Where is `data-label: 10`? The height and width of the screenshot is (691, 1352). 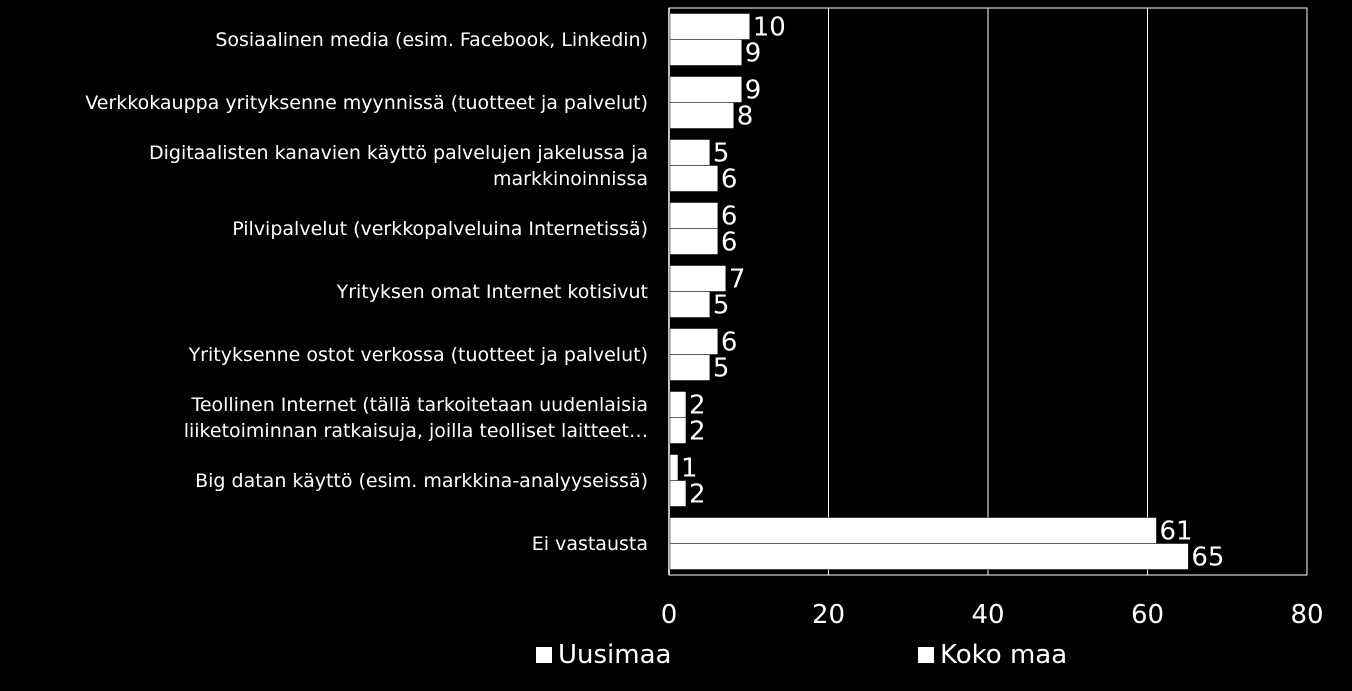 data-label: 10 is located at coordinates (769, 28).